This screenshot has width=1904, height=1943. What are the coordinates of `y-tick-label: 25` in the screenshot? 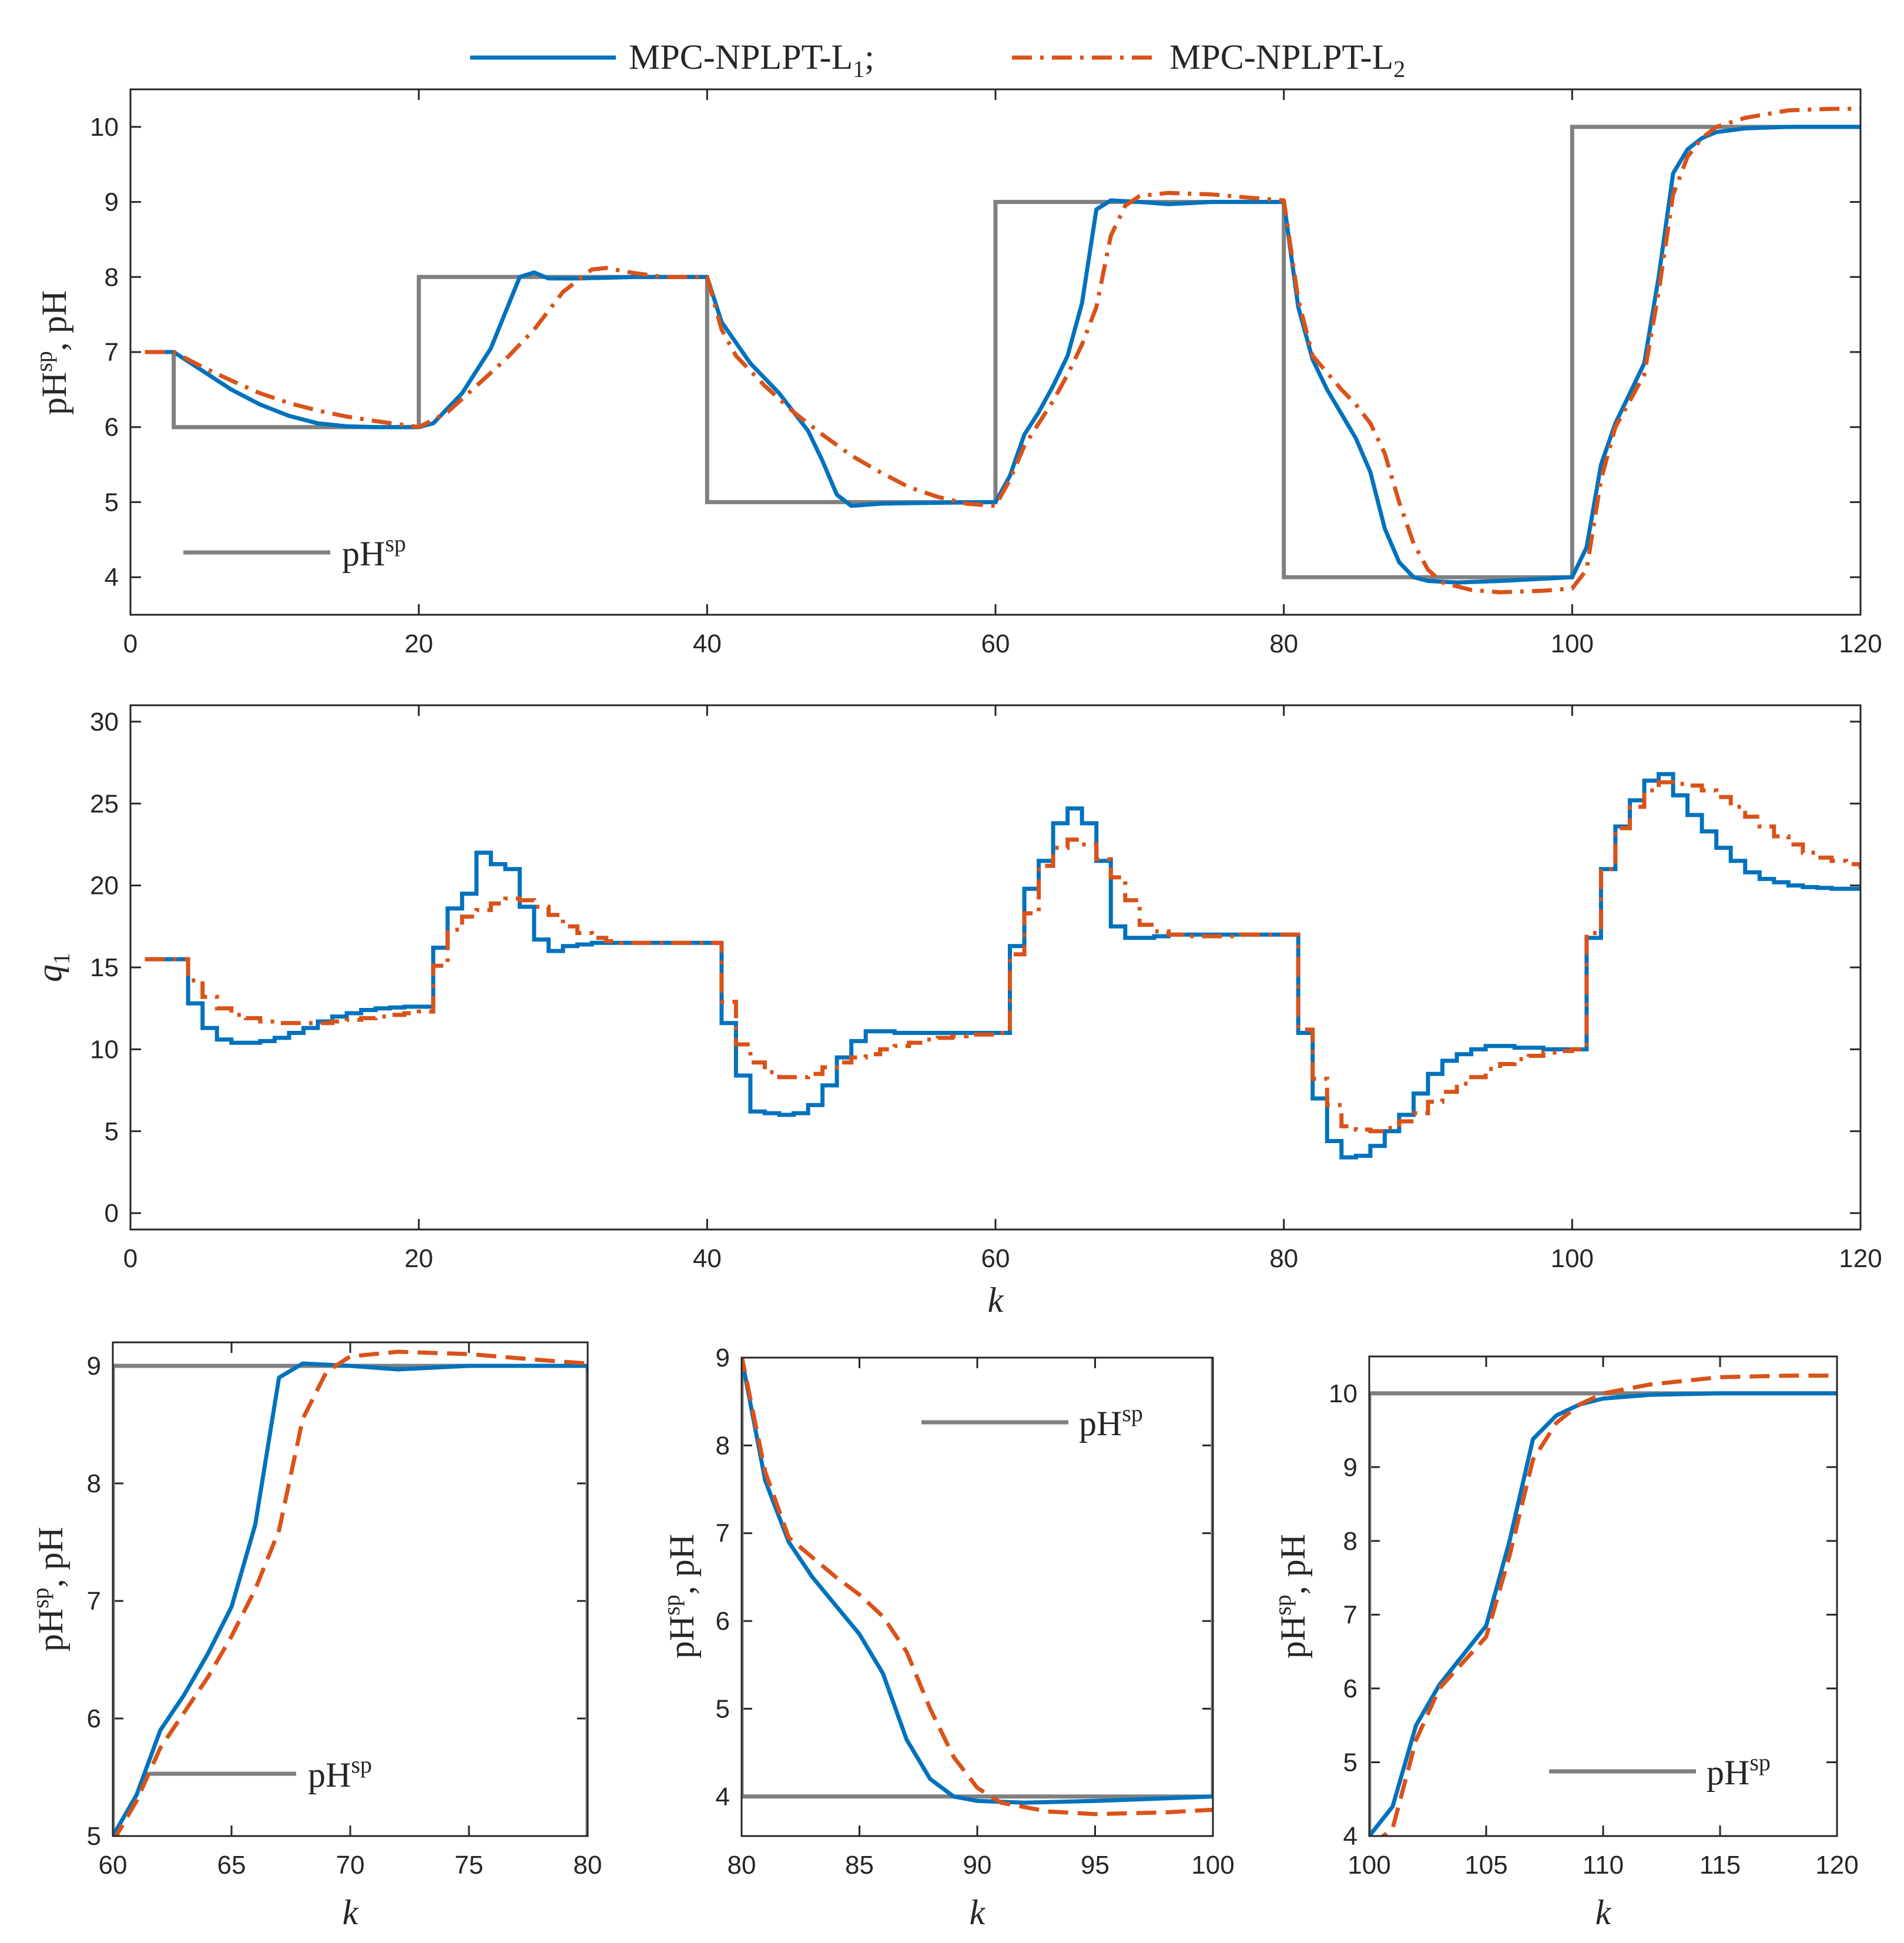 It's located at (104, 804).